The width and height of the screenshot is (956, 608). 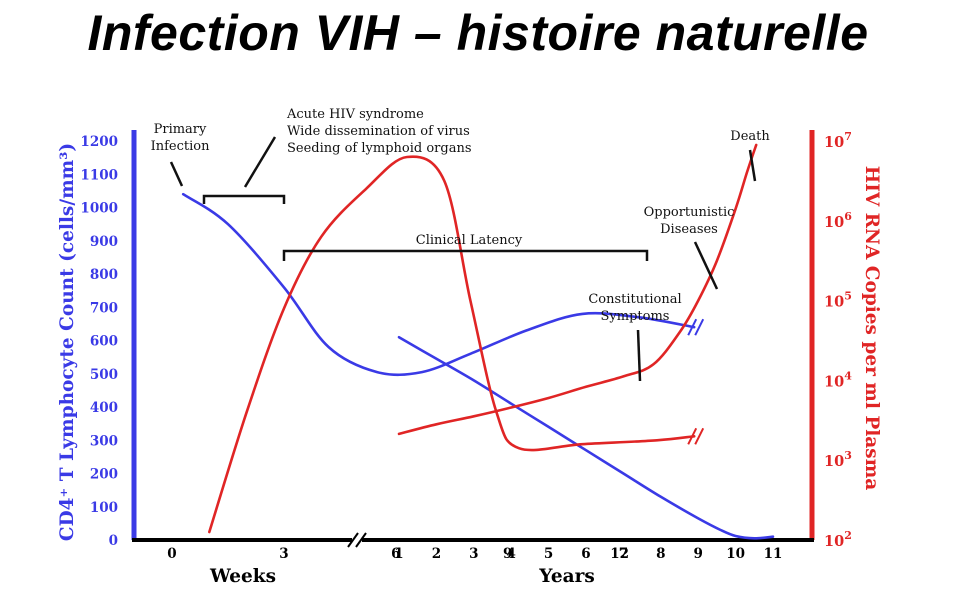 I want to click on annotation-acute-syndrome: Acute HIV syndrome, so click(x=355, y=114).